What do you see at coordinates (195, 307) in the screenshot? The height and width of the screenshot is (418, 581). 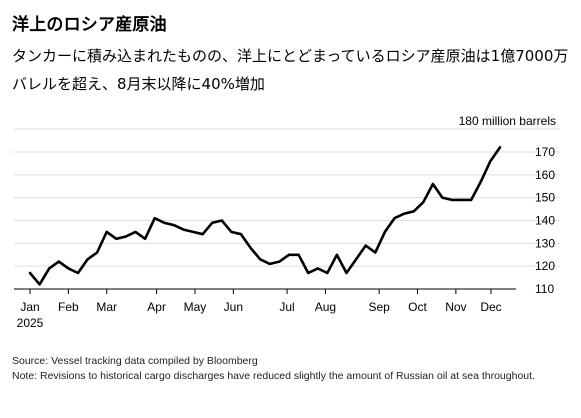 I see `x-tick-label: May` at bounding box center [195, 307].